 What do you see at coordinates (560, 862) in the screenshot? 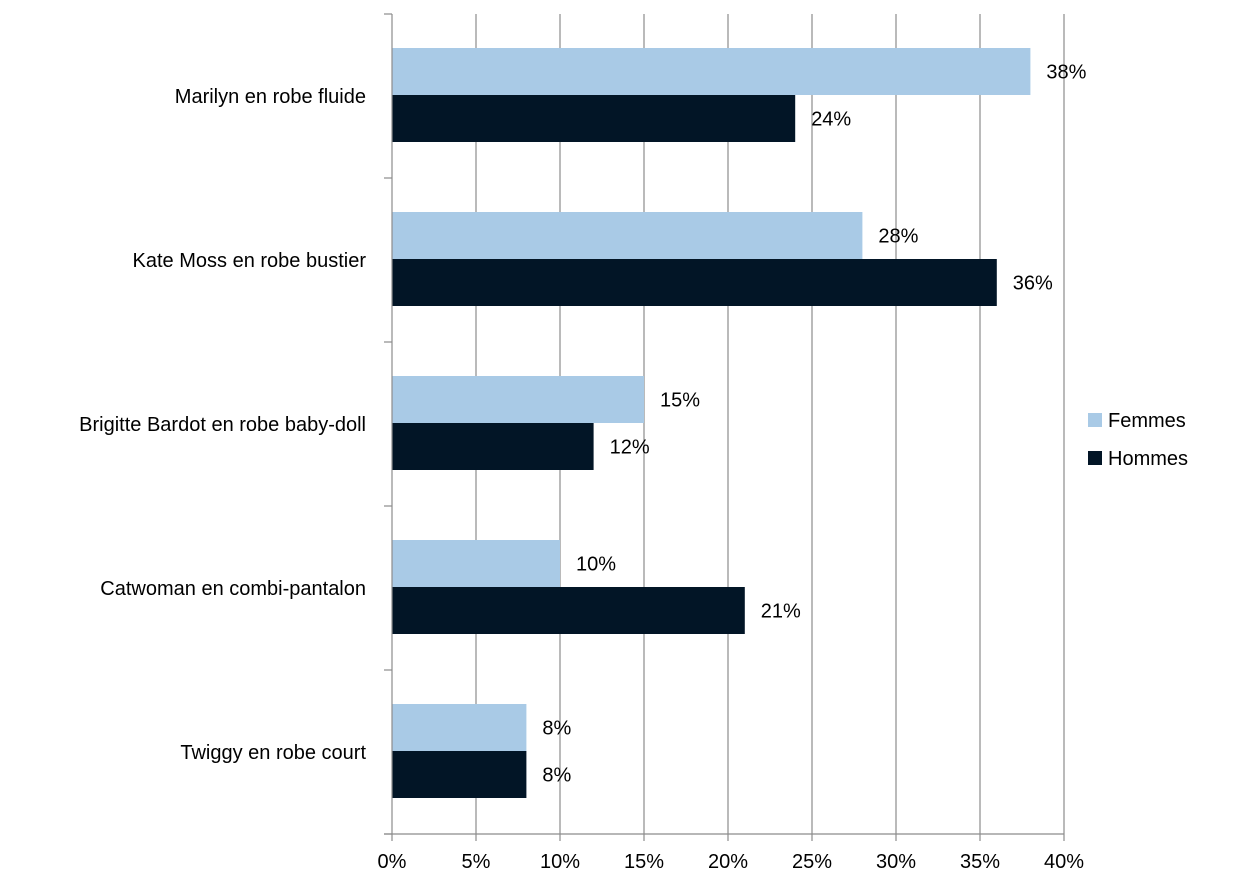
I see `x-tick-label: 10%` at bounding box center [560, 862].